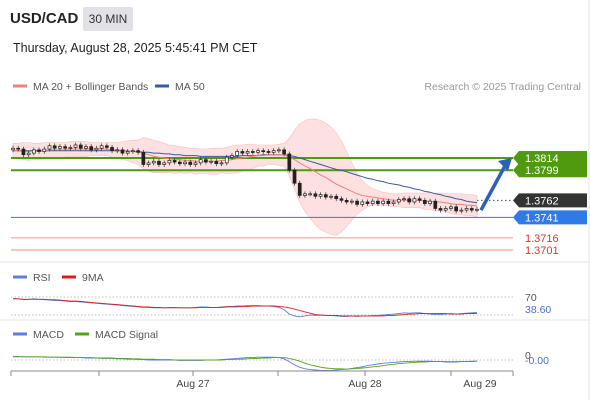  I want to click on price-tag-1-3814-bg, so click(550, 158).